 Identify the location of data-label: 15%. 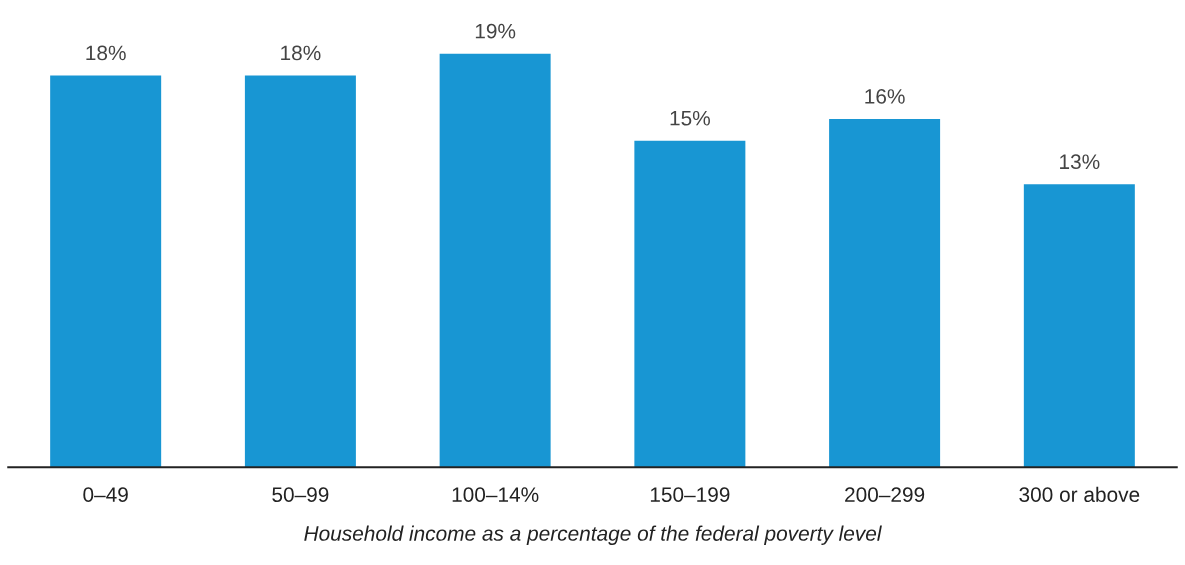
(690, 118).